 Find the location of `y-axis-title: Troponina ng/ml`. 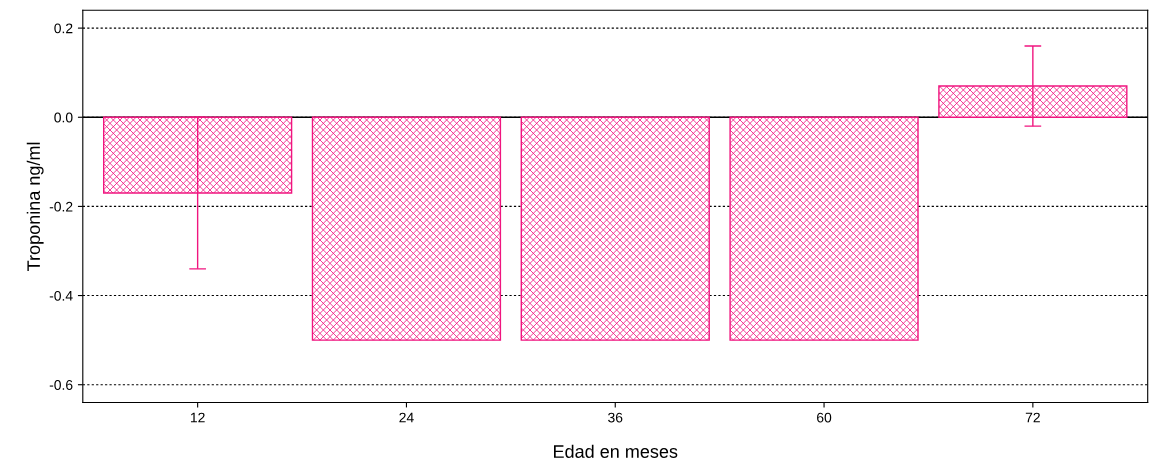

y-axis-title: Troponina ng/ml is located at coordinates (35, 206).